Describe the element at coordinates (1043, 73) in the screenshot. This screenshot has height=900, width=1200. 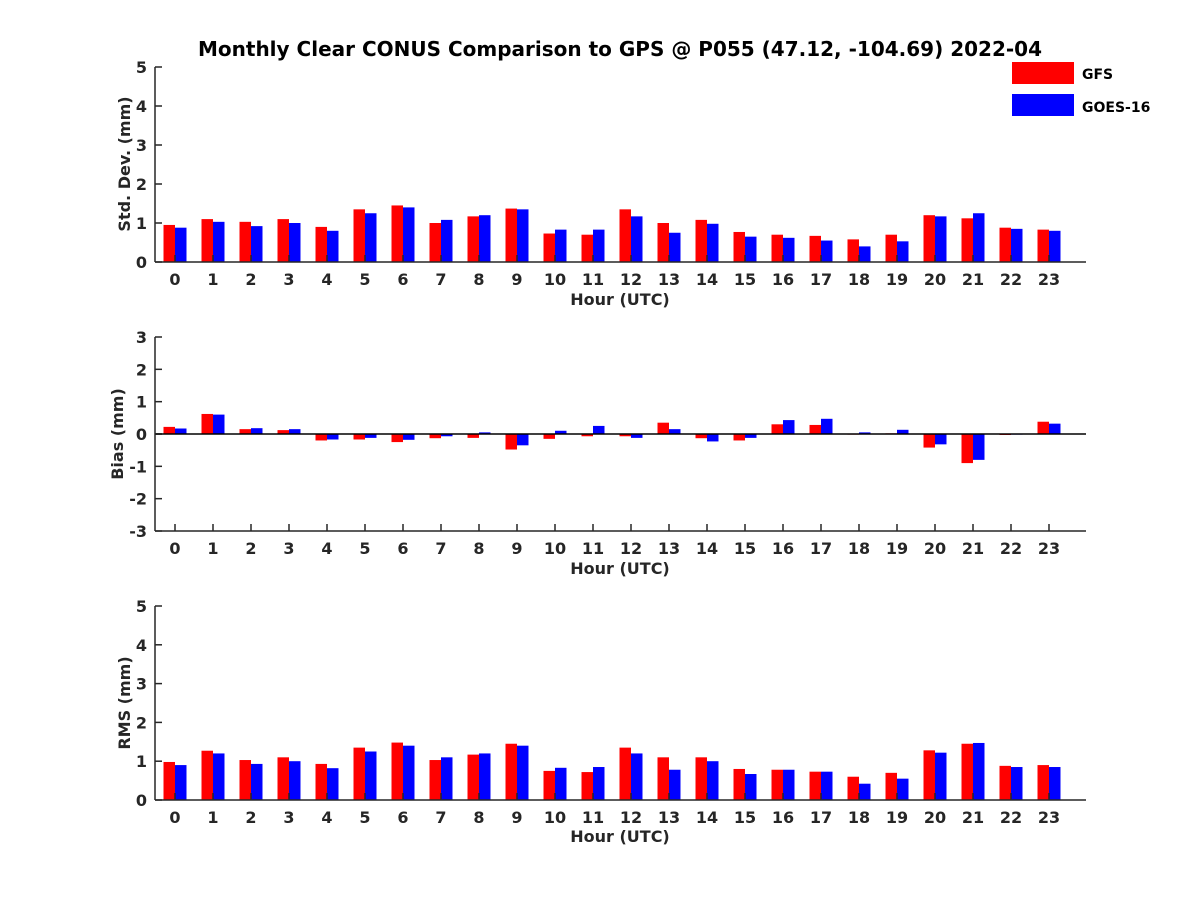
I see `legend-swatch-gfs` at that location.